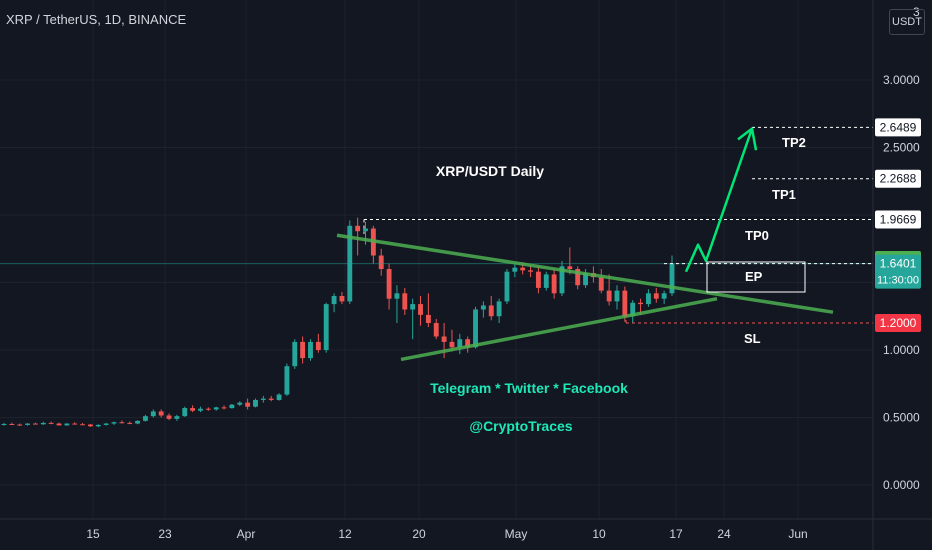 The image size is (932, 550). I want to click on x-tick-label: 24, so click(724, 534).